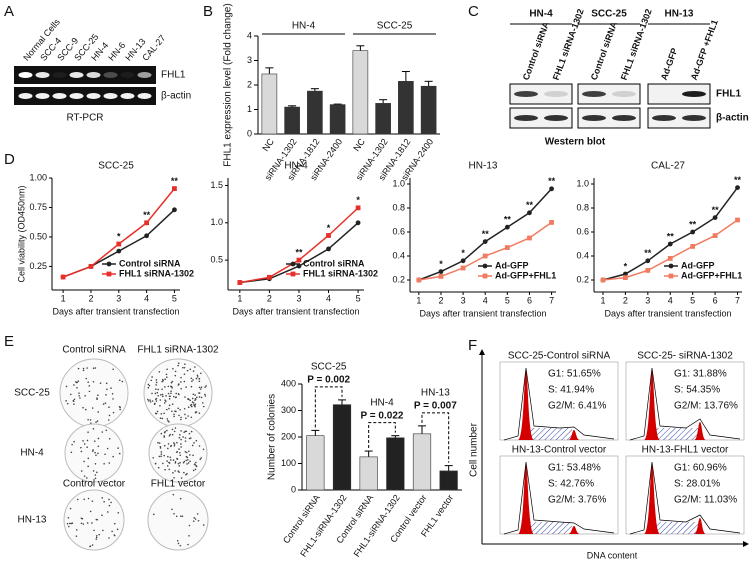 The image size is (752, 564). What do you see at coordinates (249, 35) in the screenshot?
I see `y-tick-label: 4` at bounding box center [249, 35].